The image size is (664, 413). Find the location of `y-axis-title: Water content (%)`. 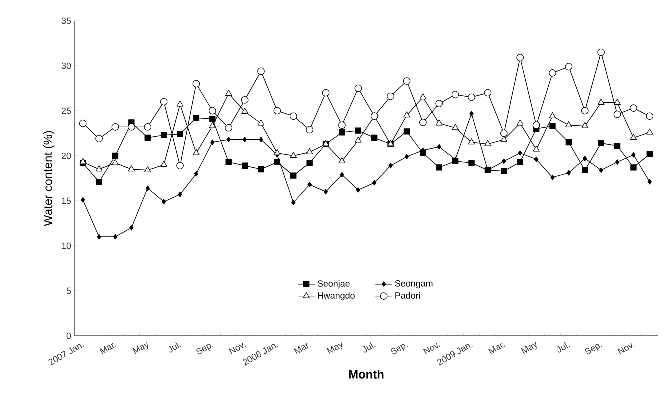

y-axis-title: Water content (%) is located at coordinates (49, 178).